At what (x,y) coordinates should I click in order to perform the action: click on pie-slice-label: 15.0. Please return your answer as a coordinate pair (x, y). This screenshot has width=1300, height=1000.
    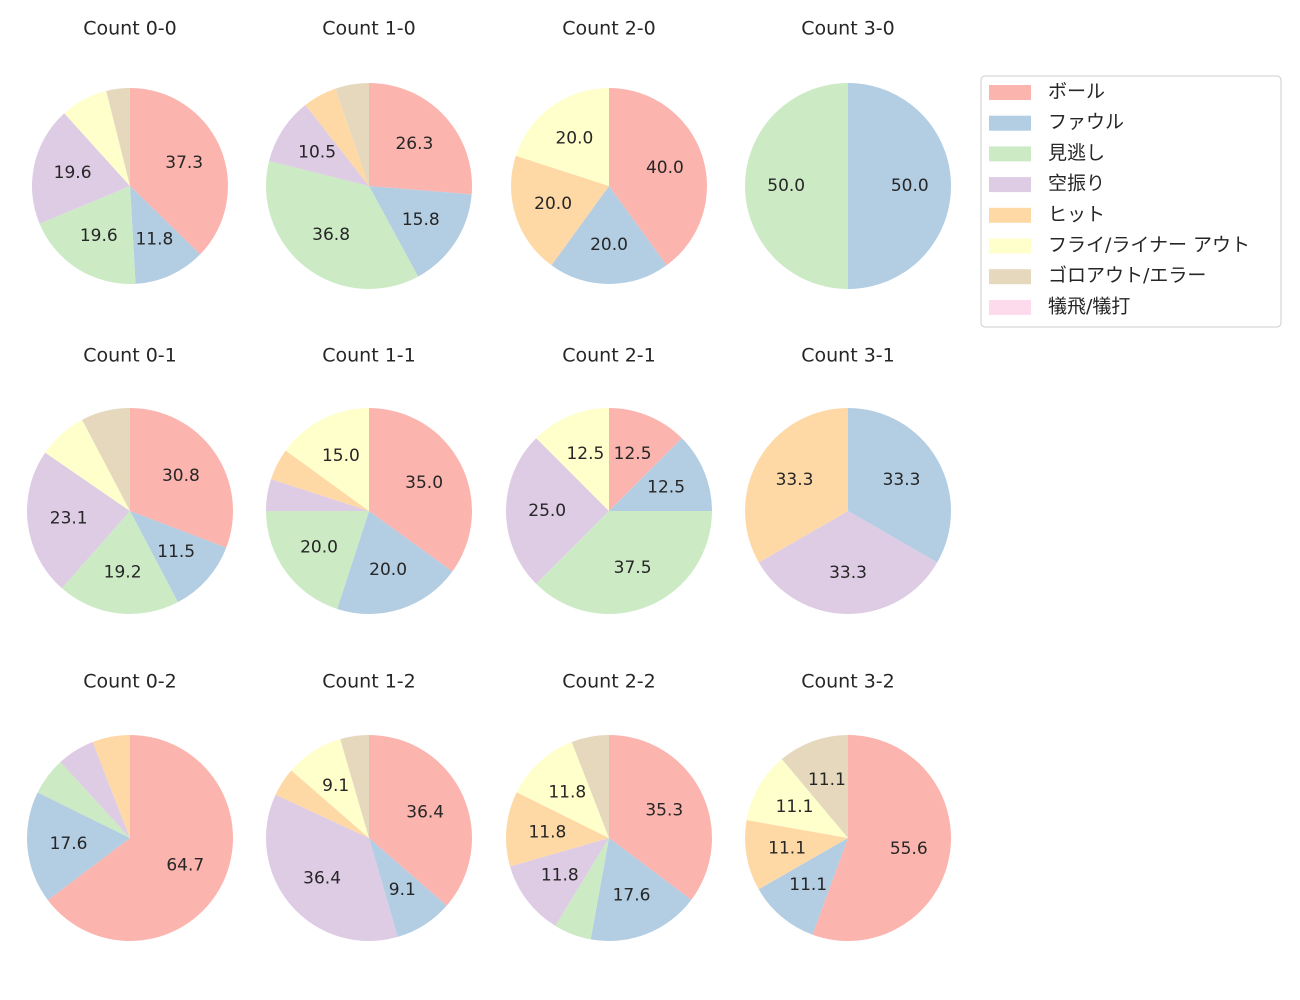
    Looking at the image, I should click on (341, 456).